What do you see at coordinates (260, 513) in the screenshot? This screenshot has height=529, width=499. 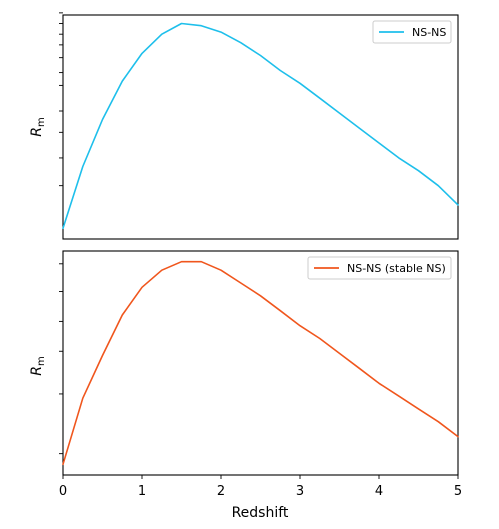 I see `x-axis-label: Redshift` at bounding box center [260, 513].